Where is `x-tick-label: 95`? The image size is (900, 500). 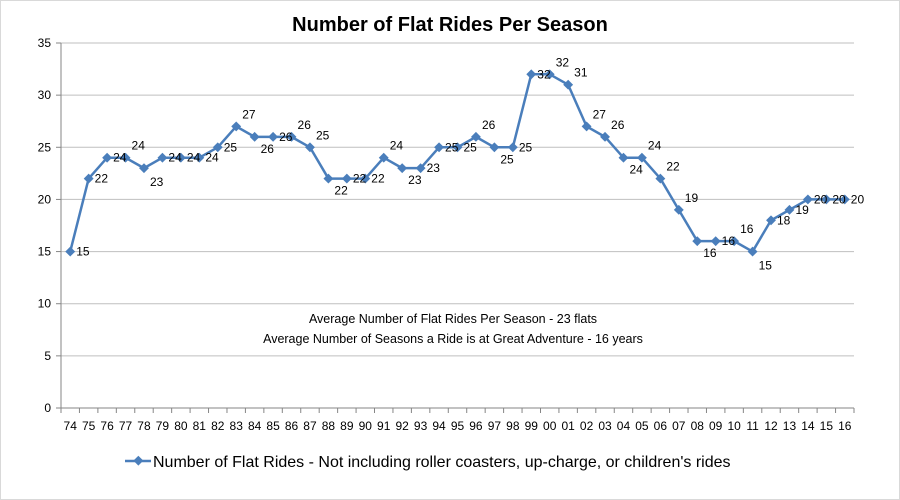 x-tick-label: 95 is located at coordinates (458, 426).